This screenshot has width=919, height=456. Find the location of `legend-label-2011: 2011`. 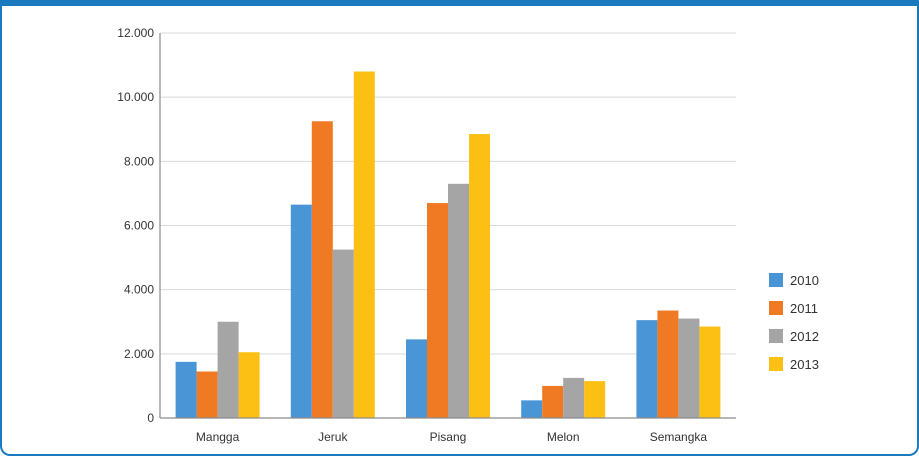

legend-label-2011: 2011 is located at coordinates (804, 308).